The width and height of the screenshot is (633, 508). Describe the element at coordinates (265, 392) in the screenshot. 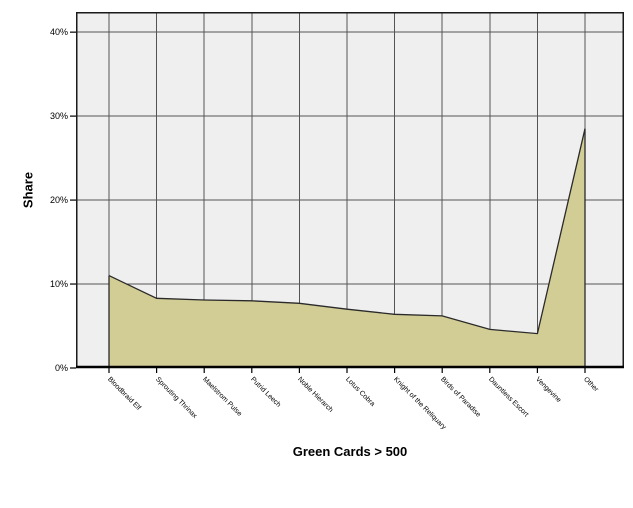

I see `x-tick-label: Putrid Leech` at that location.